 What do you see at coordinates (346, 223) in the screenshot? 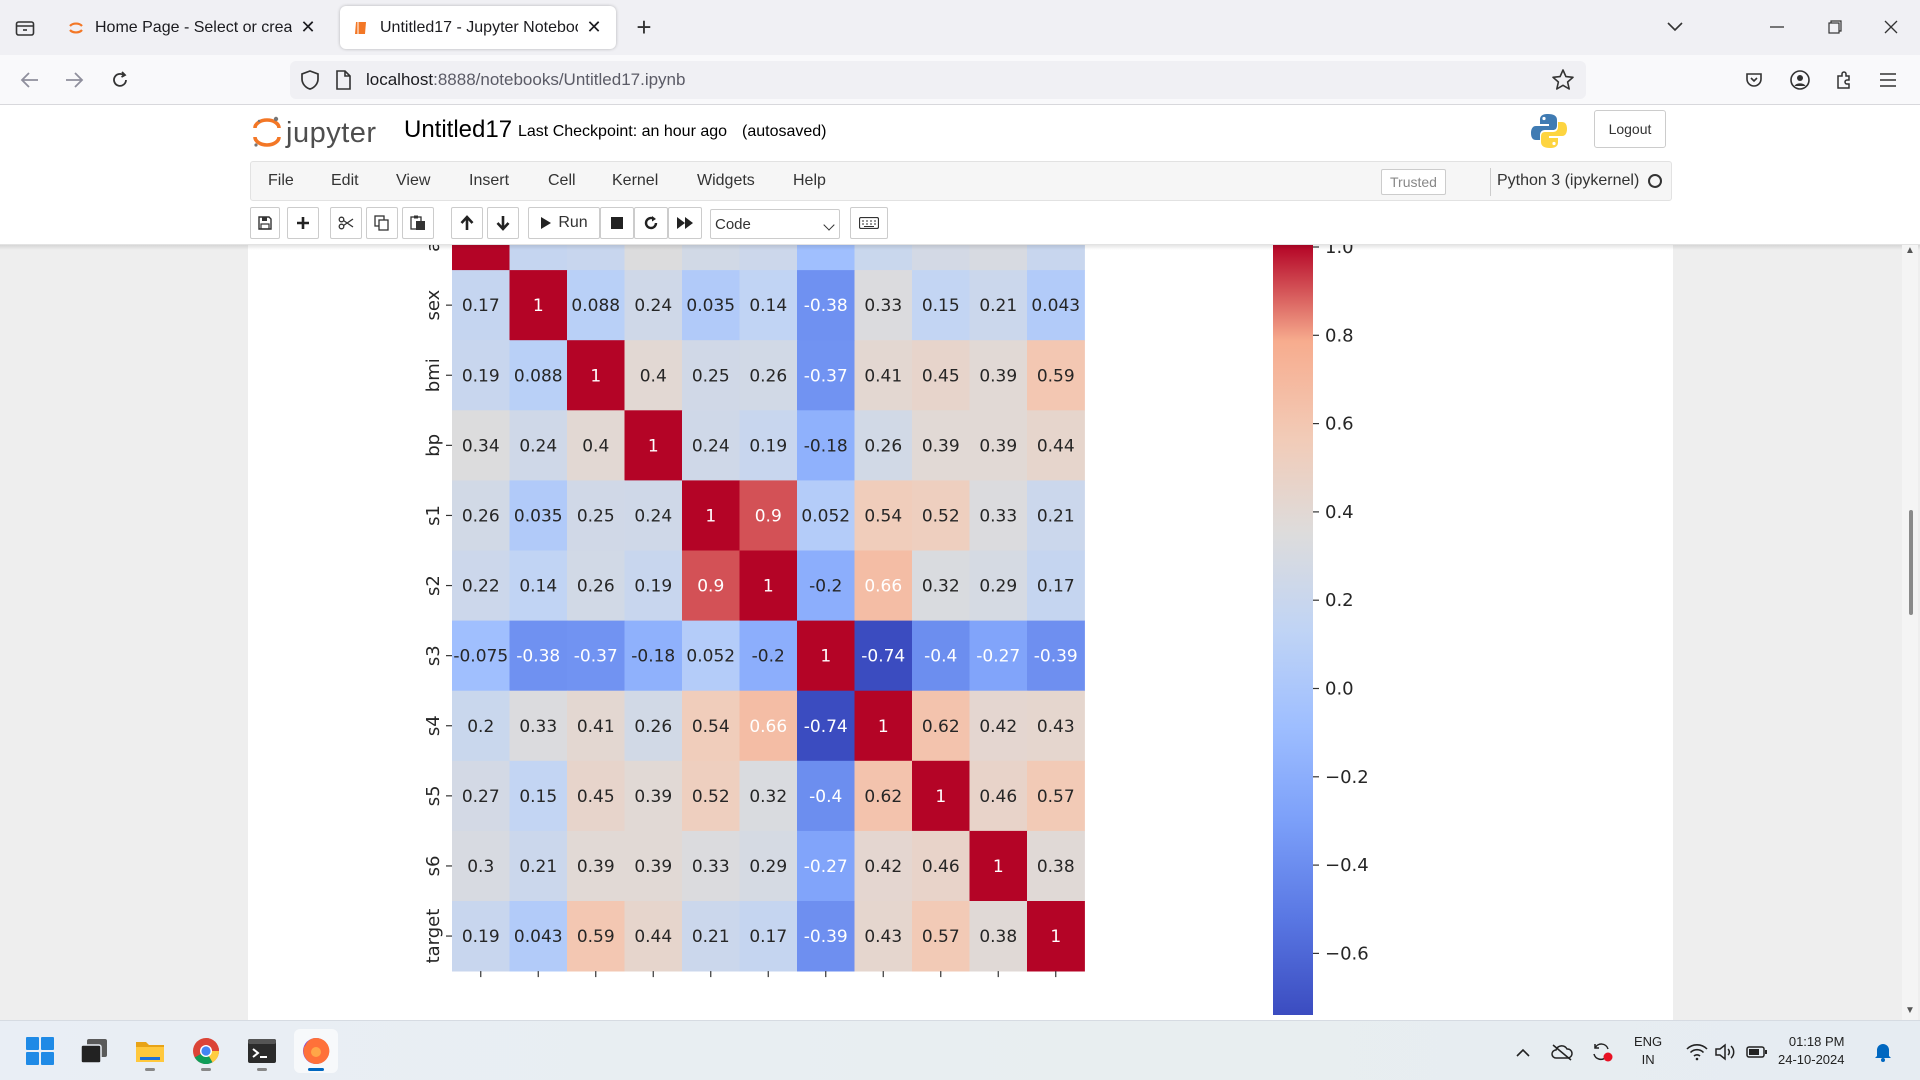
I see `cut-button` at bounding box center [346, 223].